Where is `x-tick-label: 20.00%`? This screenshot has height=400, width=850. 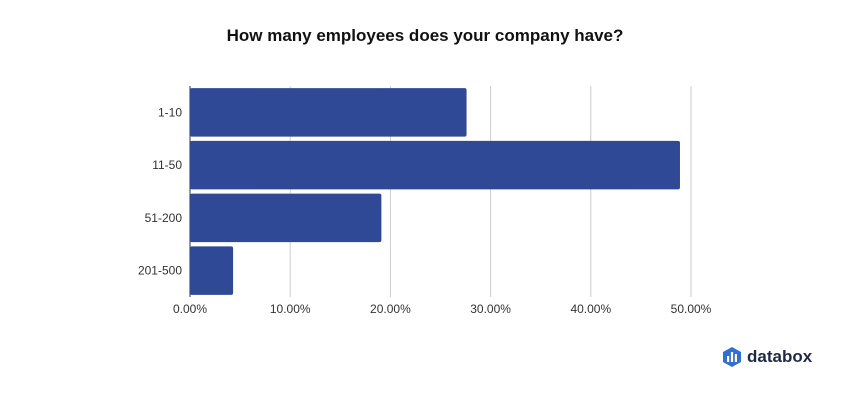
x-tick-label: 20.00% is located at coordinates (390, 309).